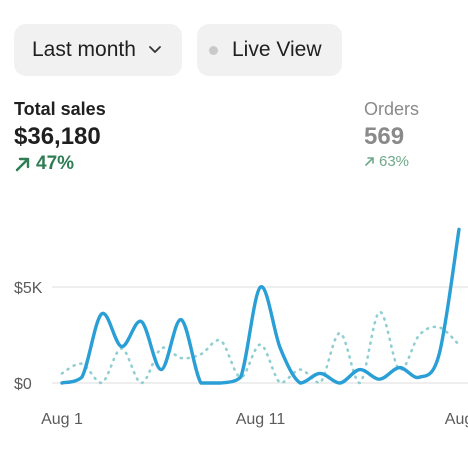  Describe the element at coordinates (62, 419) in the screenshot. I see `x-tick-label: Aug 1` at that location.